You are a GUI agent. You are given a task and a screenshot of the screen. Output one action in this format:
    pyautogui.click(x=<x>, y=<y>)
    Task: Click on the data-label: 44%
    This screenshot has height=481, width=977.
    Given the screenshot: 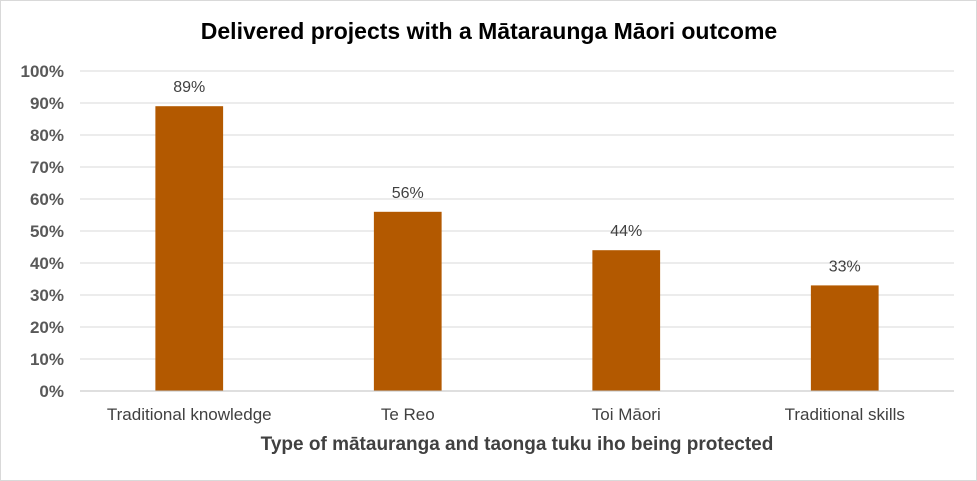 What is the action you would take?
    pyautogui.click(x=626, y=231)
    